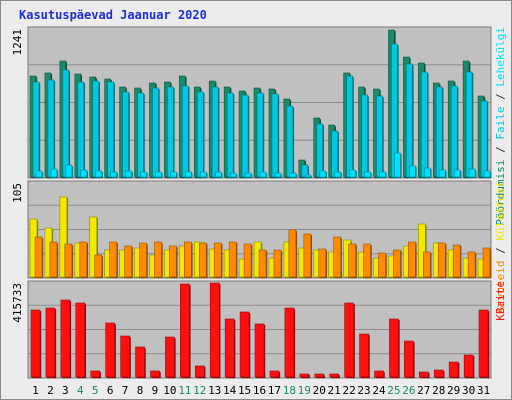 This screenshot has height=400, width=512. I want to click on day-label: 25, so click(393, 390).